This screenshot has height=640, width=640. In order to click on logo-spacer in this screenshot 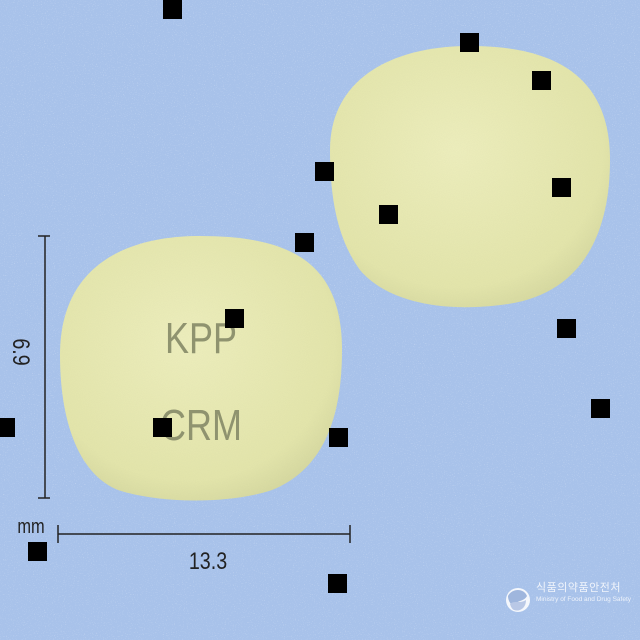, I will do `click(519, 593)`.